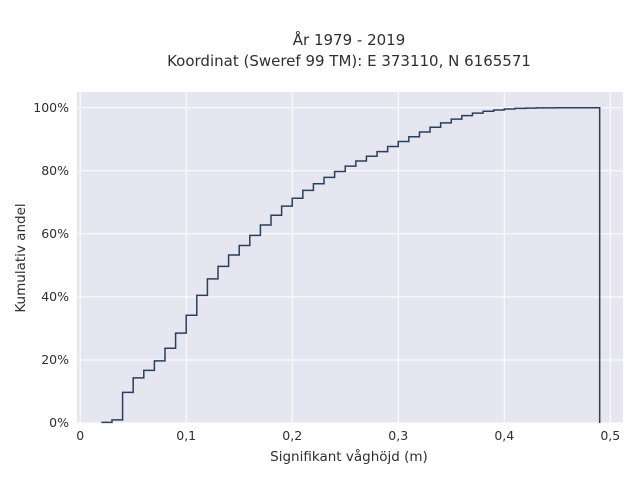 The image size is (640, 480). Describe the element at coordinates (80, 435) in the screenshot. I see `x-tick-label: 0` at that location.